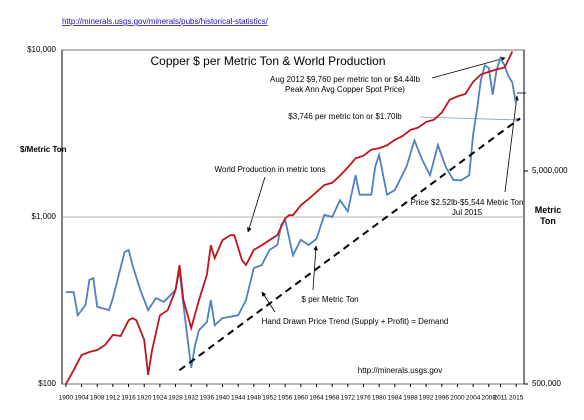  Describe the element at coordinates (285, 398) in the screenshot. I see `x-tick-label: 1956` at that location.